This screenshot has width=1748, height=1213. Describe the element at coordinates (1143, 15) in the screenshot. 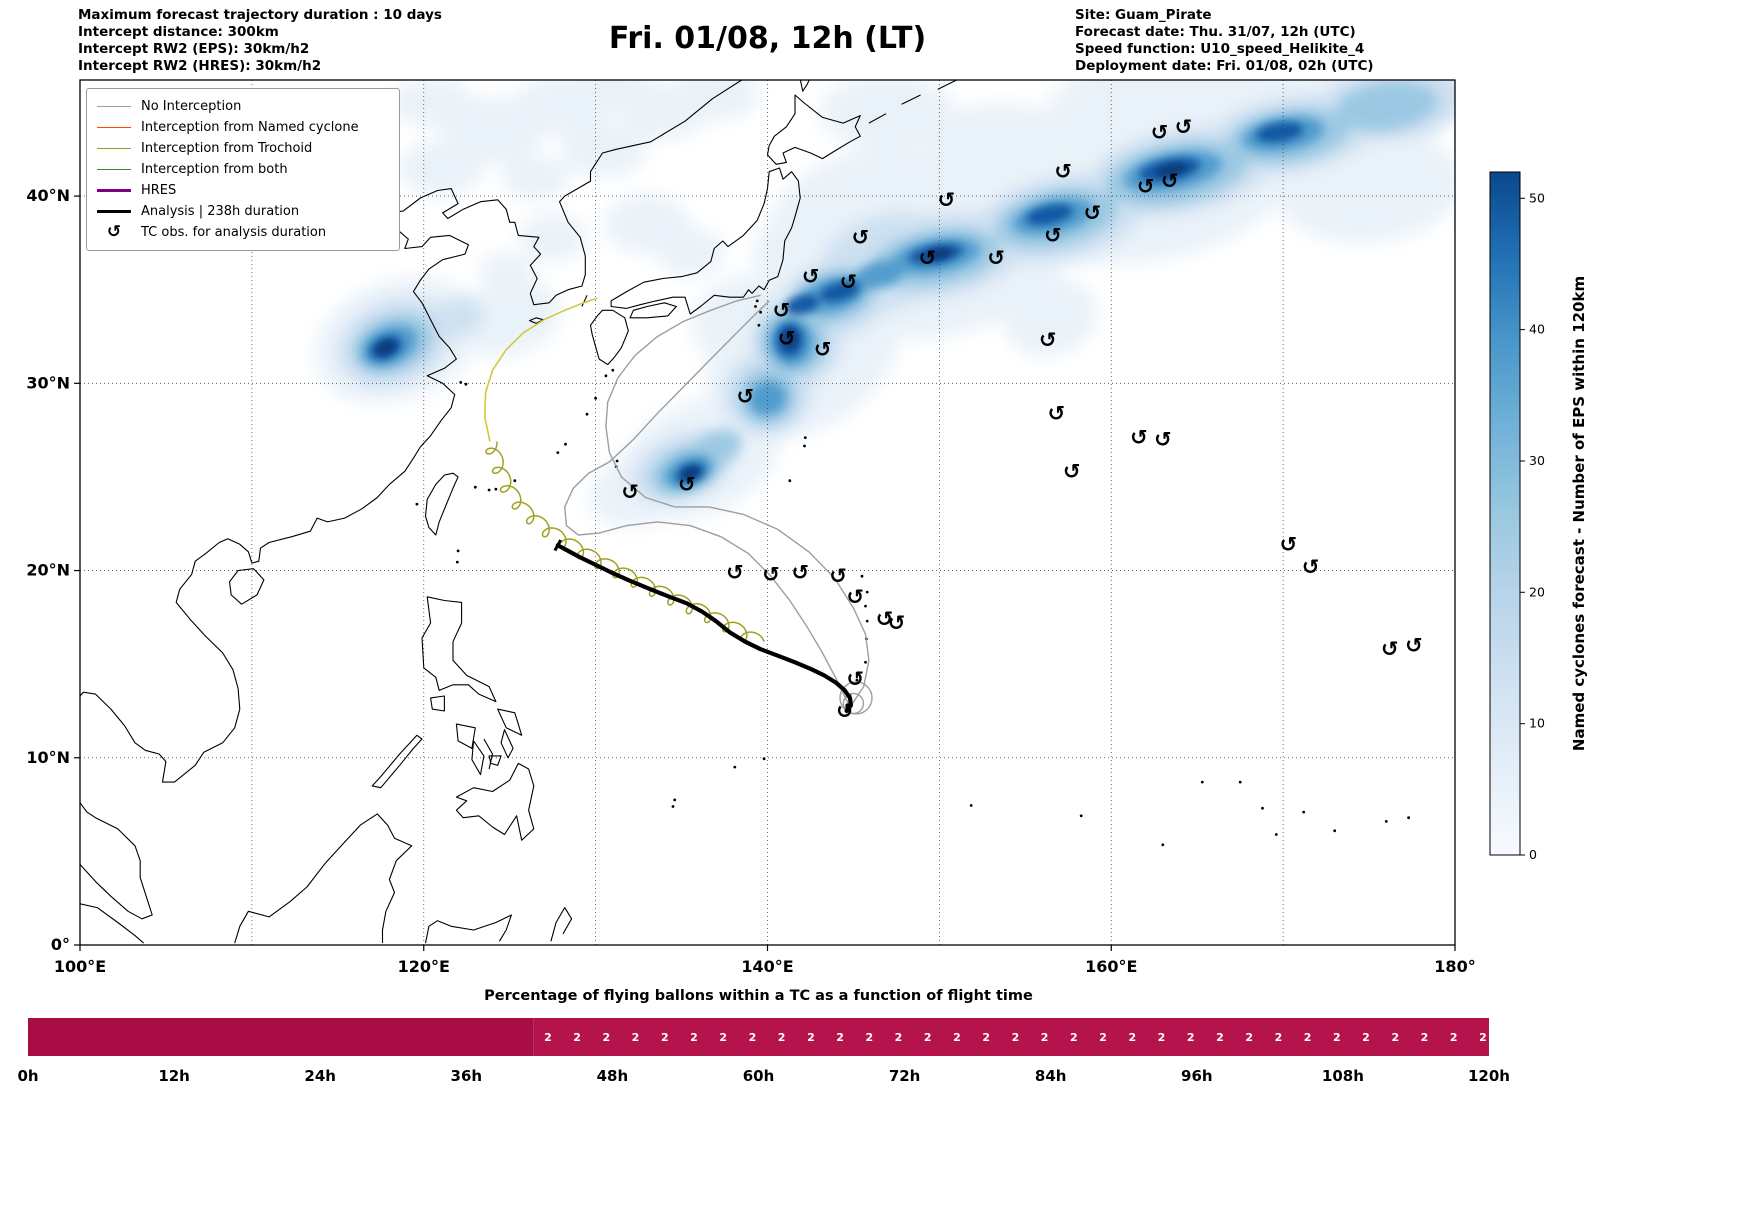

I see `info-site: Site: Guam_Pirate` at that location.